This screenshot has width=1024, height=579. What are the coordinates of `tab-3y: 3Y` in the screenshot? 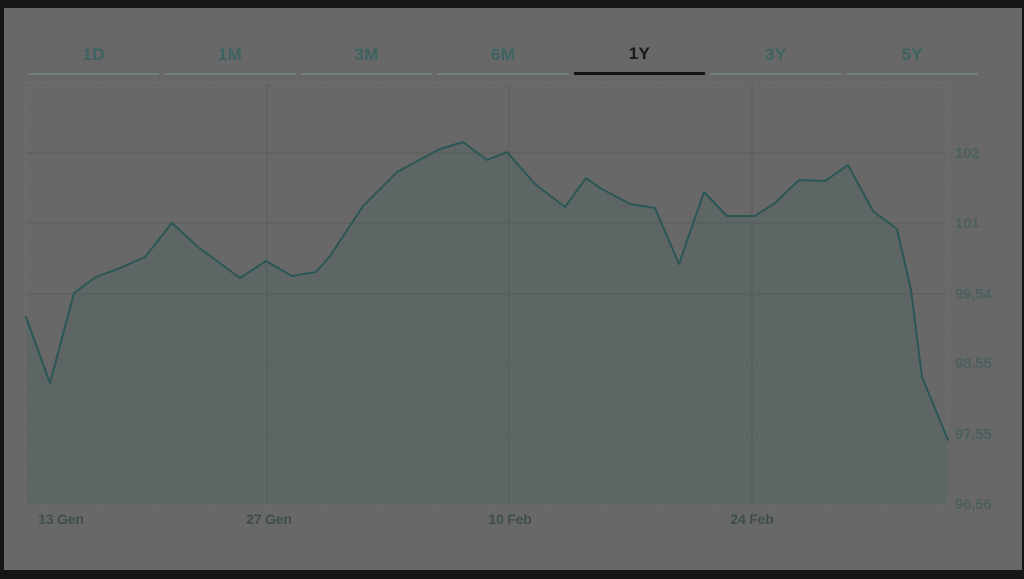 It's located at (776, 54).